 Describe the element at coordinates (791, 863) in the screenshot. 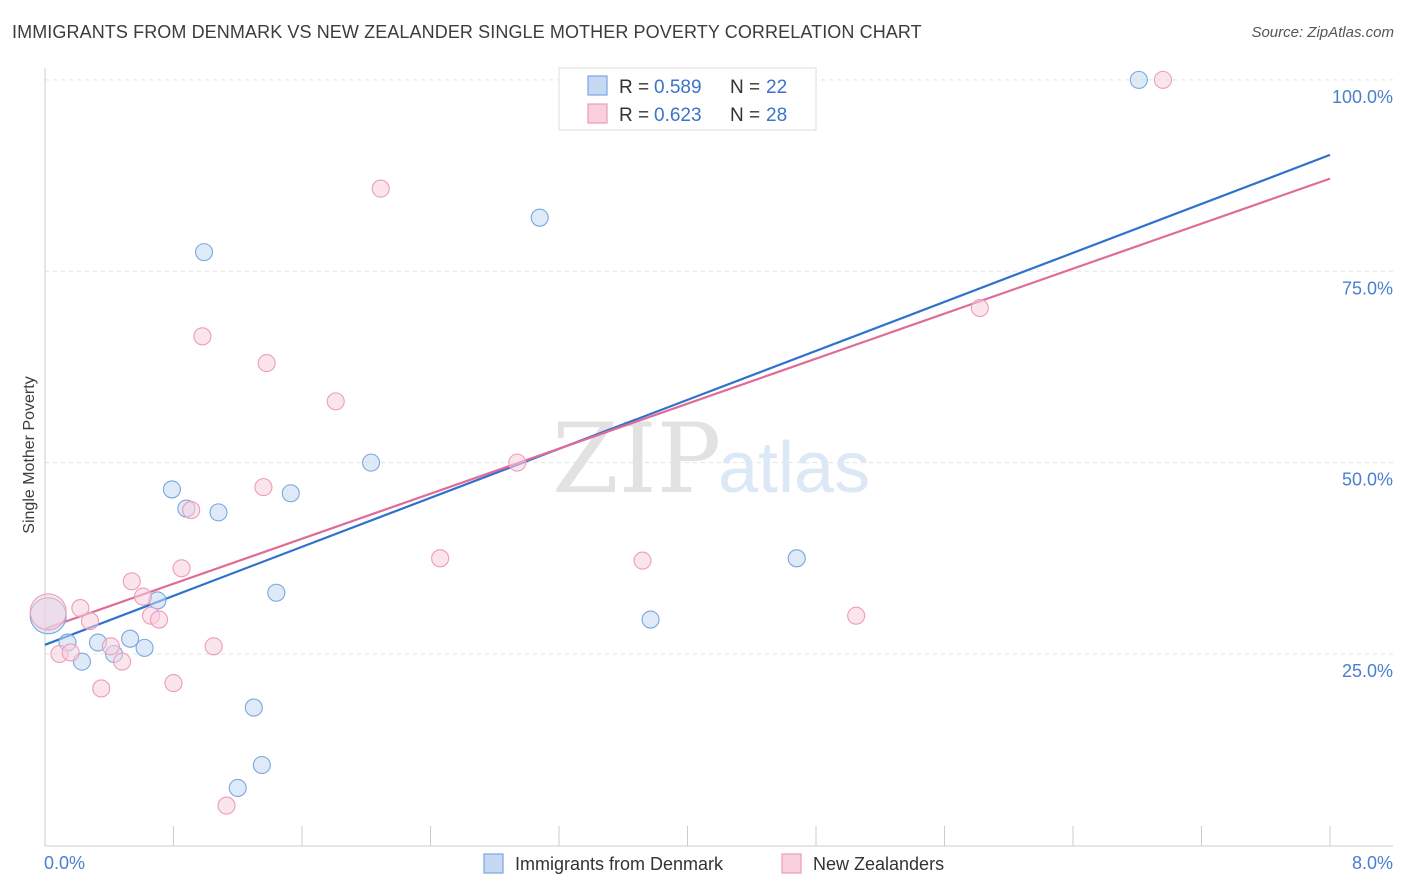

I see `bottom-legend-swatch-new-zealanders` at that location.